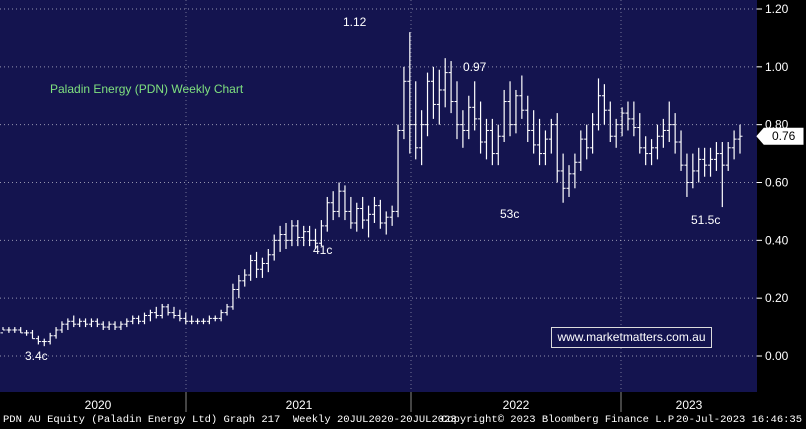  I want to click on y-tick-label: 1.20, so click(777, 9).